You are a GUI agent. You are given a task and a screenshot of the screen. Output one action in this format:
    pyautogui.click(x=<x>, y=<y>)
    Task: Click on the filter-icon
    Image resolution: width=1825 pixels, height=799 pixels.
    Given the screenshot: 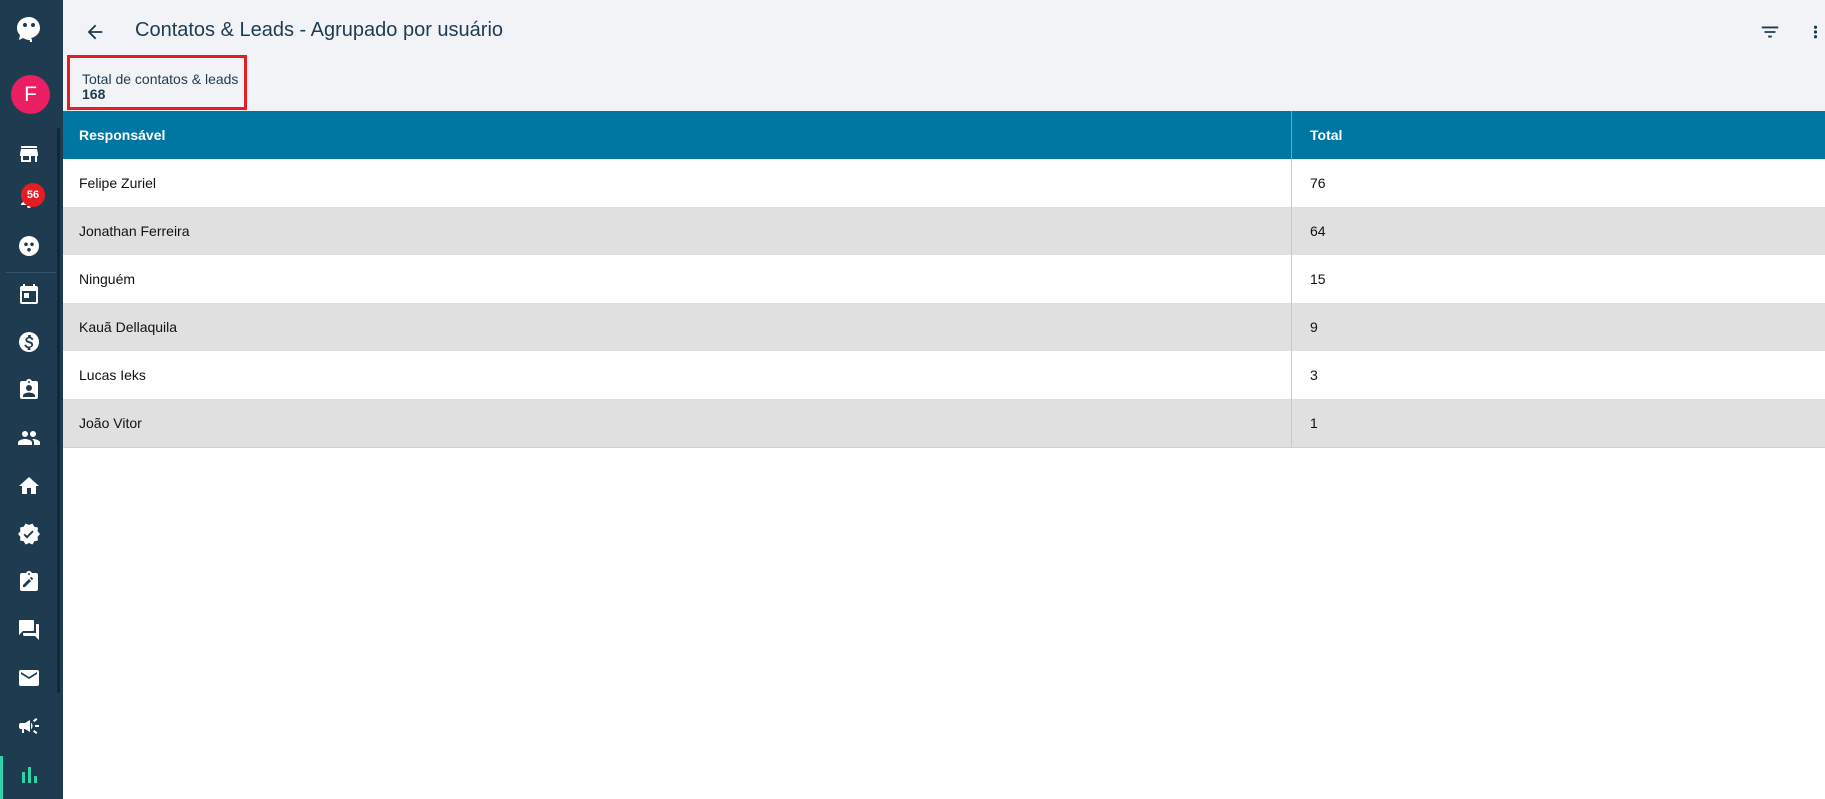 What is the action you would take?
    pyautogui.click(x=1770, y=32)
    